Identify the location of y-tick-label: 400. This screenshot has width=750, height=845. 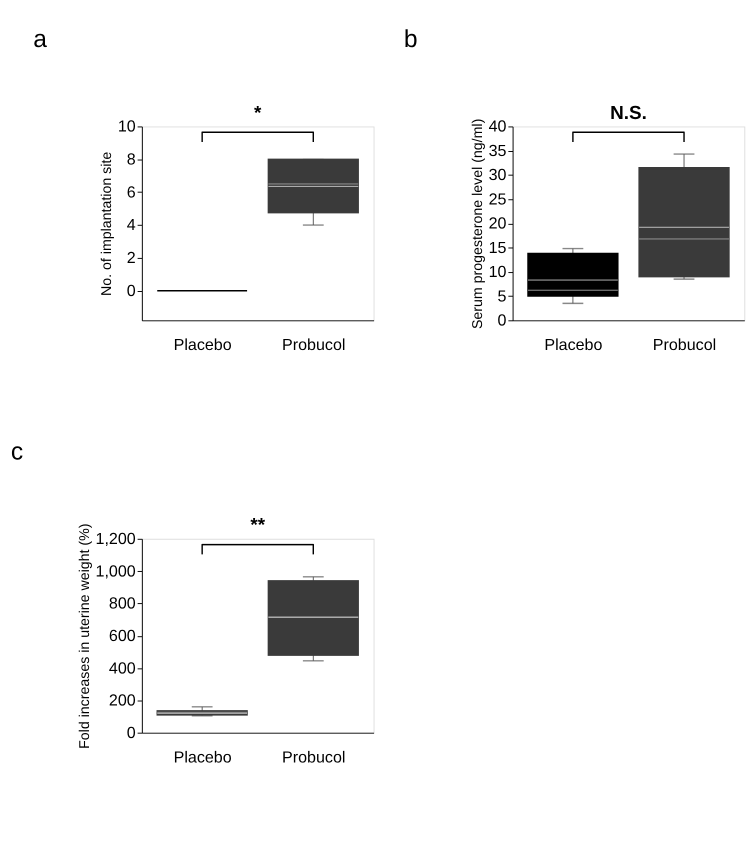
(122, 668).